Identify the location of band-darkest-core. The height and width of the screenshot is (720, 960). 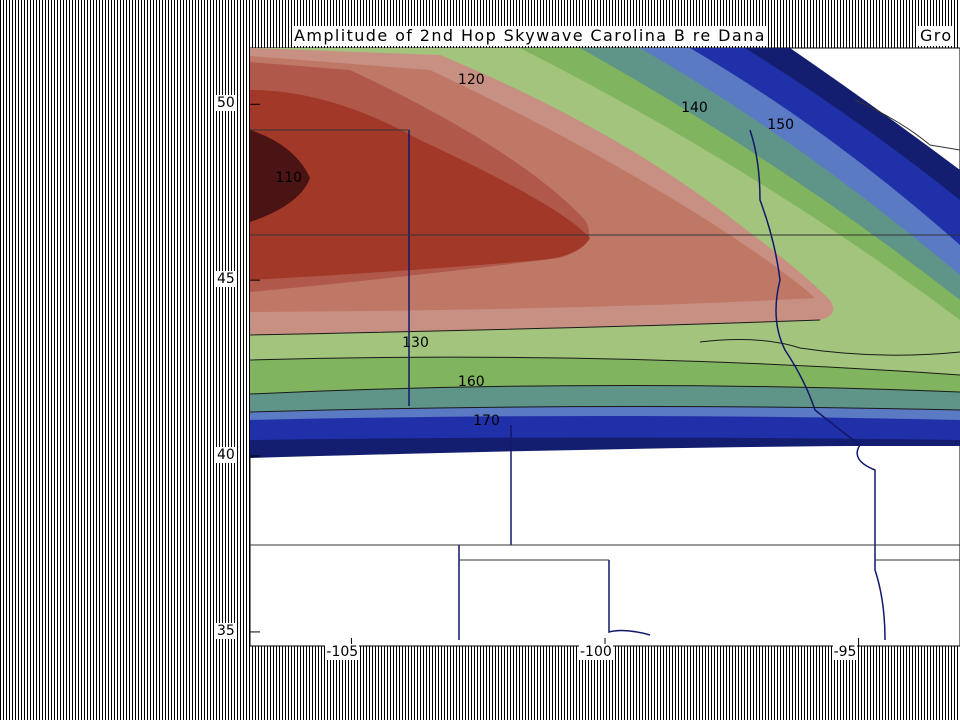
(280, 176).